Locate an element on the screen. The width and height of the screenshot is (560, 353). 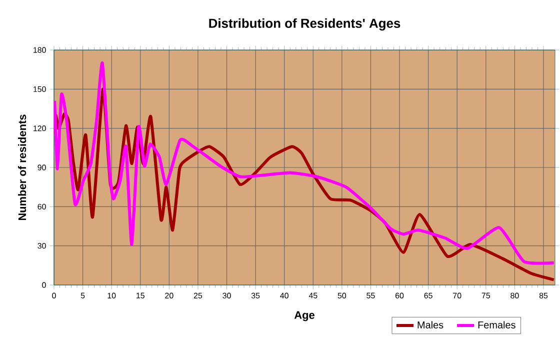
legend-label: Females is located at coordinates (497, 324).